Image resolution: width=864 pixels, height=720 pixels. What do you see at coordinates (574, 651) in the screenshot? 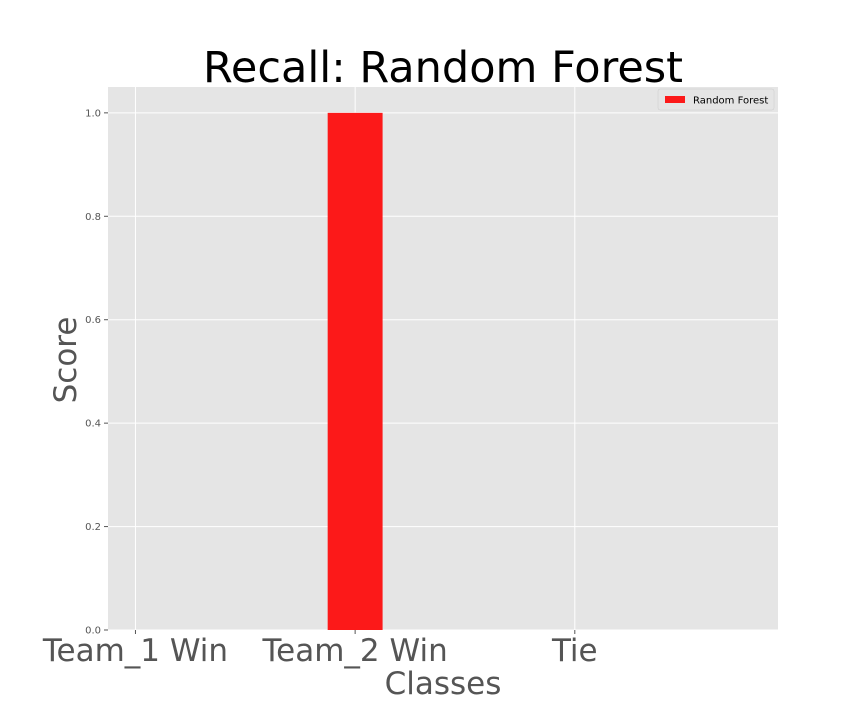
I see `x-tick-label: Tie` at bounding box center [574, 651].